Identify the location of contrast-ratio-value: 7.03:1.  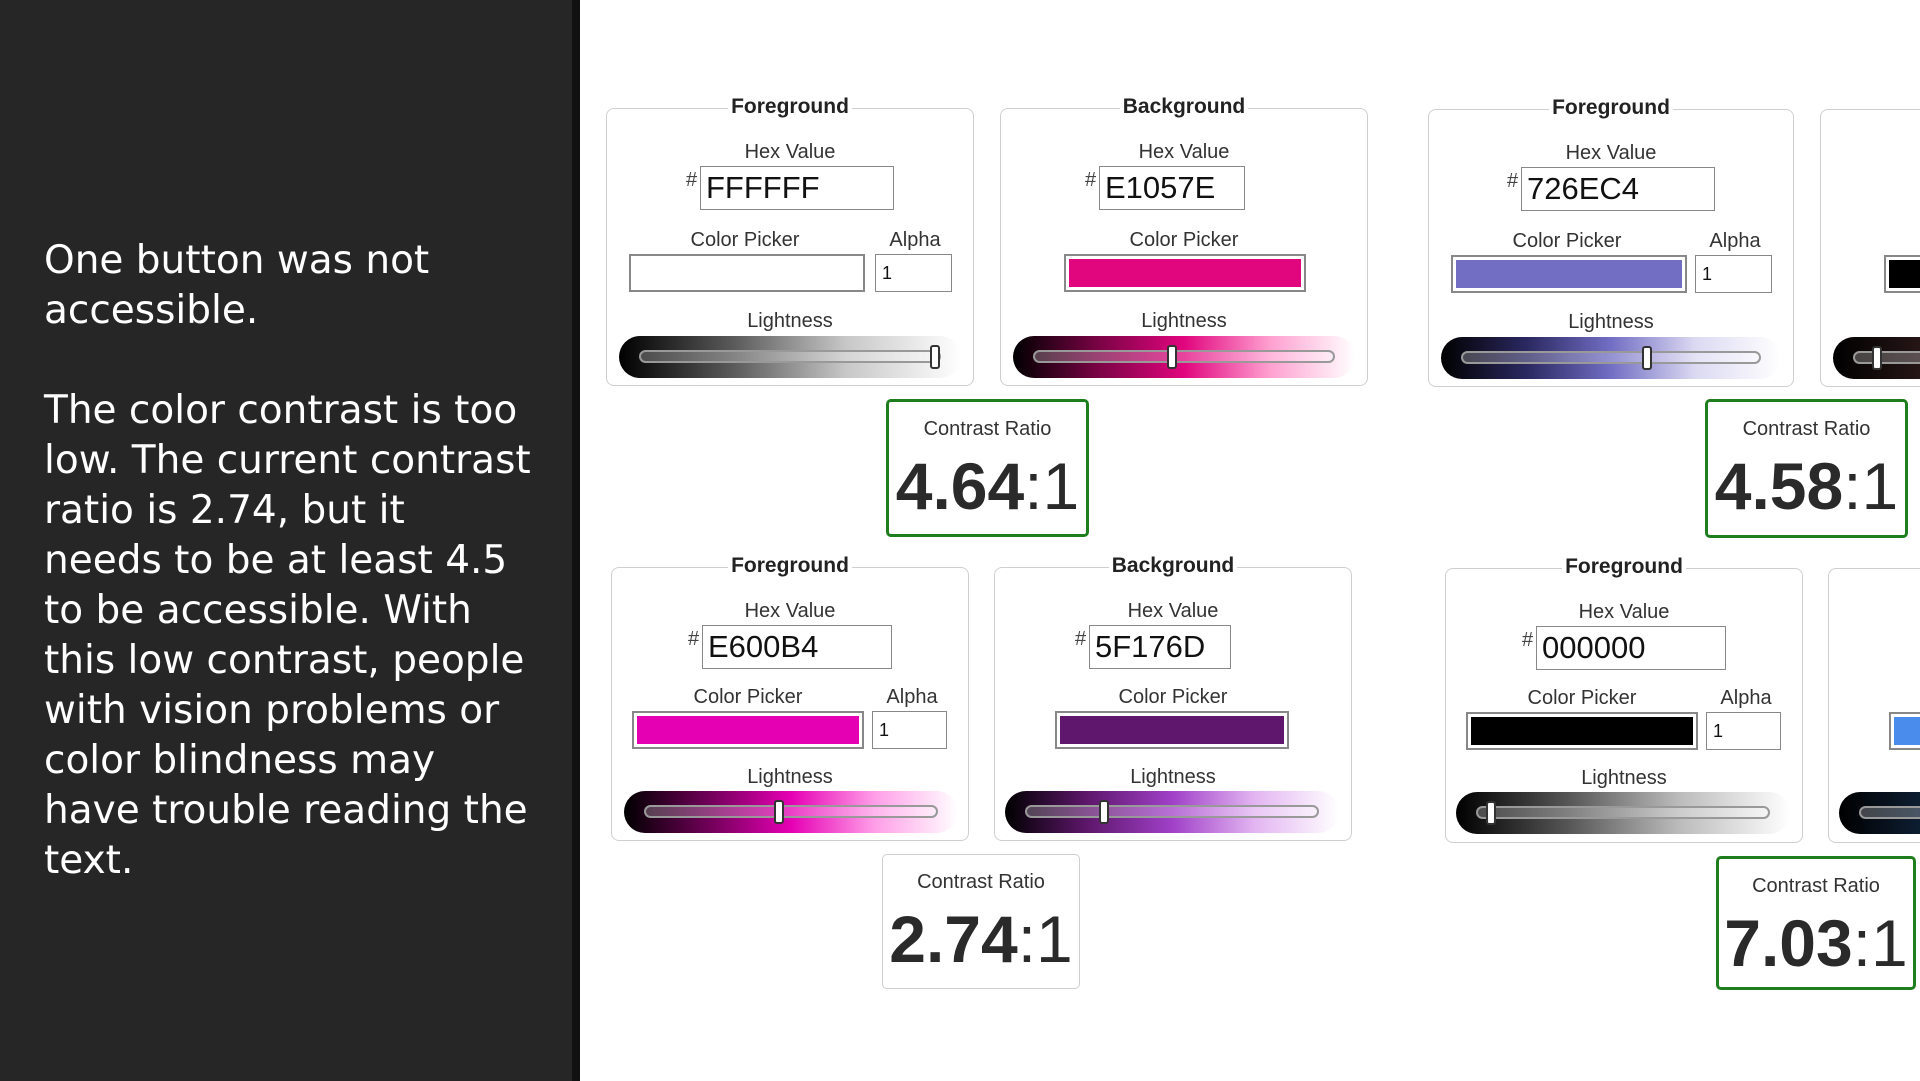
(1816, 943).